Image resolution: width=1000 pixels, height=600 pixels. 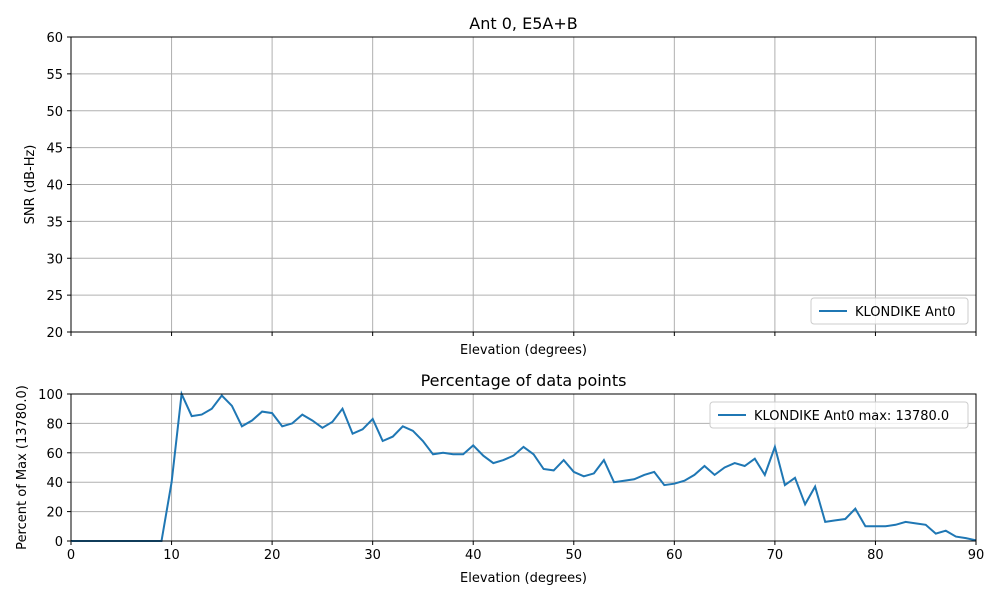 I want to click on x-tick-label: 50, so click(x=574, y=555).